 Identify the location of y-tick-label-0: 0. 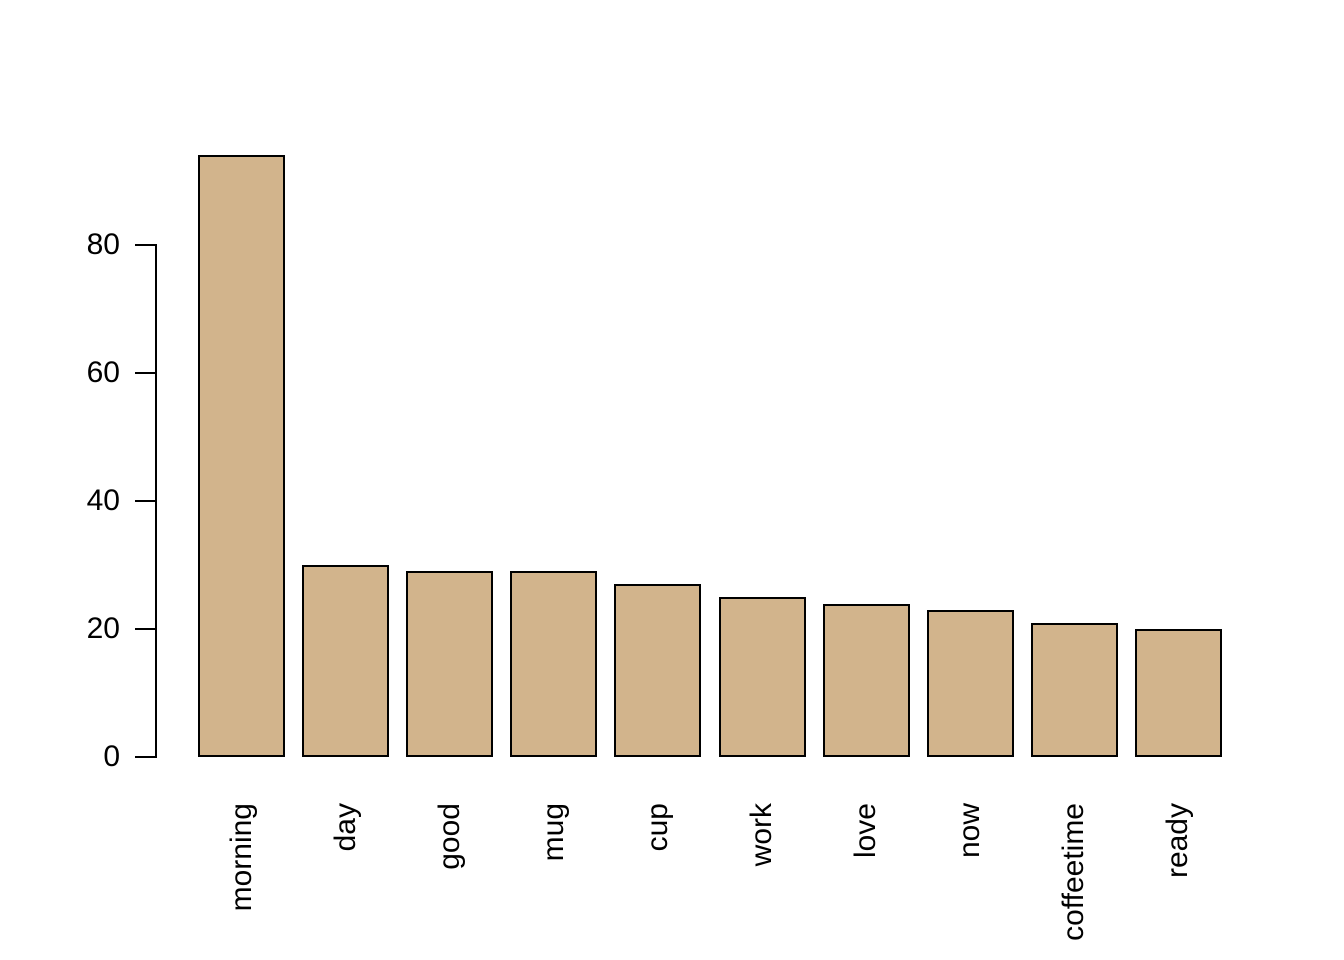
(111, 757).